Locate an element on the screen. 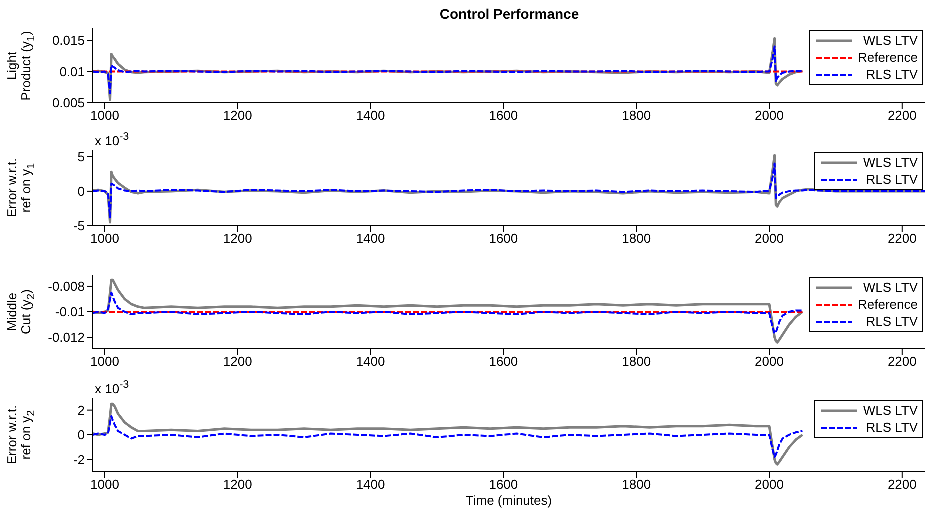  y-tick-label: -2 is located at coordinates (79, 460).